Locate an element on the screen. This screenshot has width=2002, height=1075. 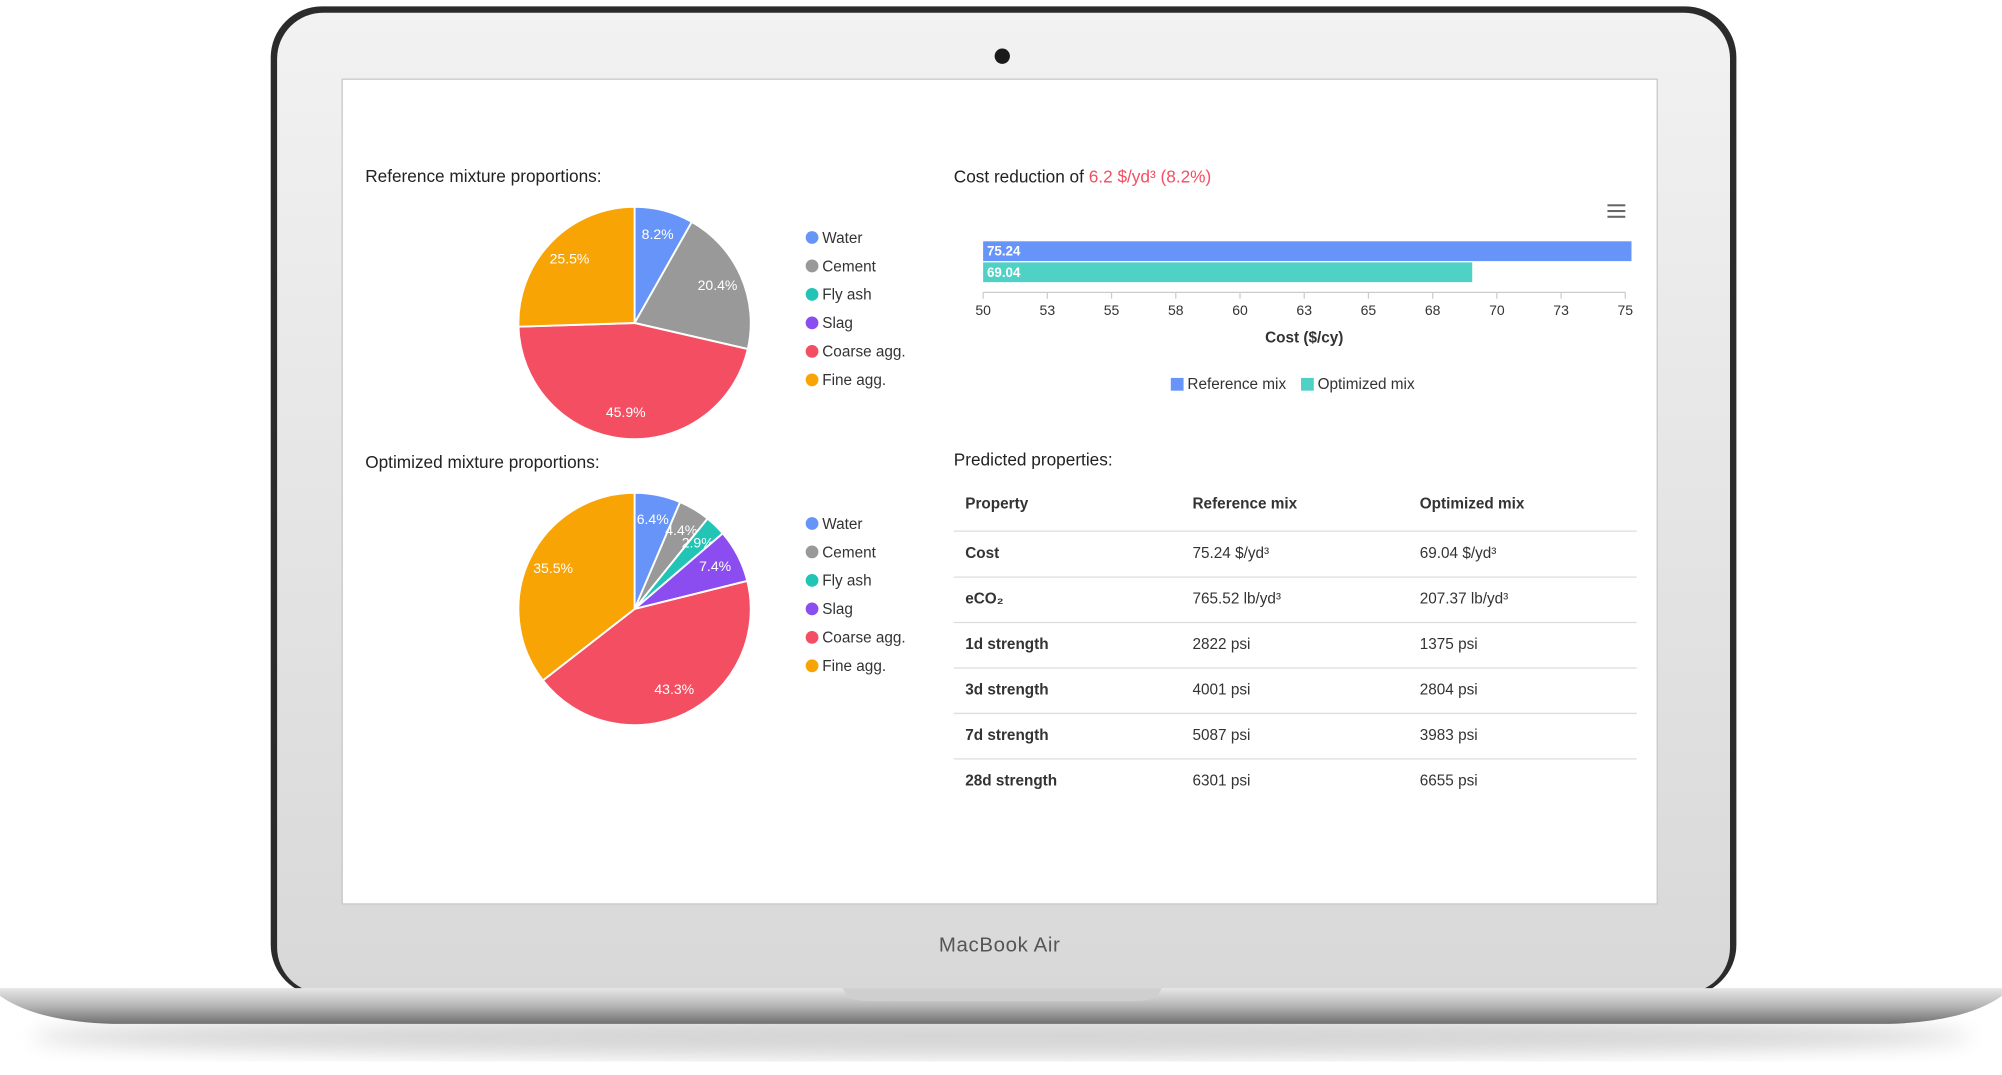
slice-label: 20.4% is located at coordinates (718, 285).